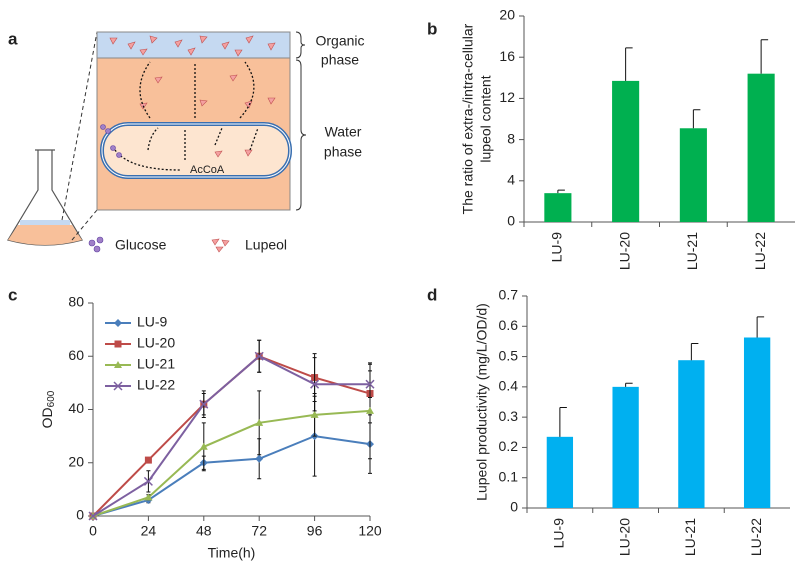 Image resolution: width=797 pixels, height=572 pixels. What do you see at coordinates (370, 531) in the screenshot?
I see `x-tick-label: 120` at bounding box center [370, 531].